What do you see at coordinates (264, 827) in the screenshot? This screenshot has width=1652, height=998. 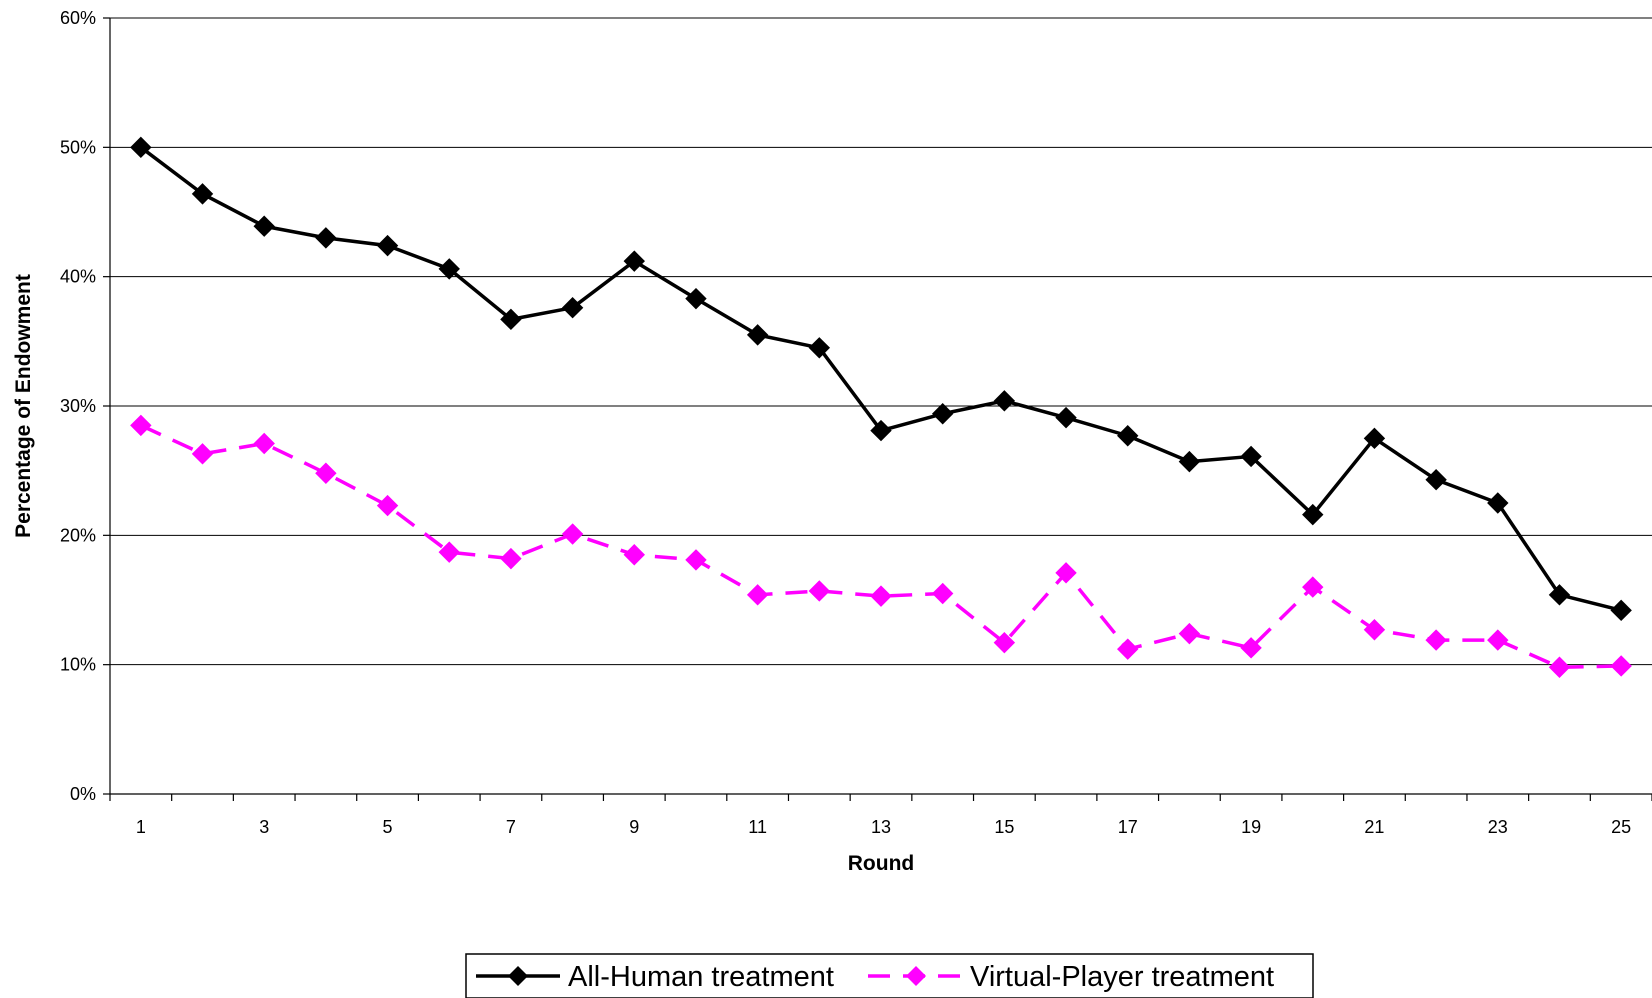 I see `x-tick-label: 3` at bounding box center [264, 827].